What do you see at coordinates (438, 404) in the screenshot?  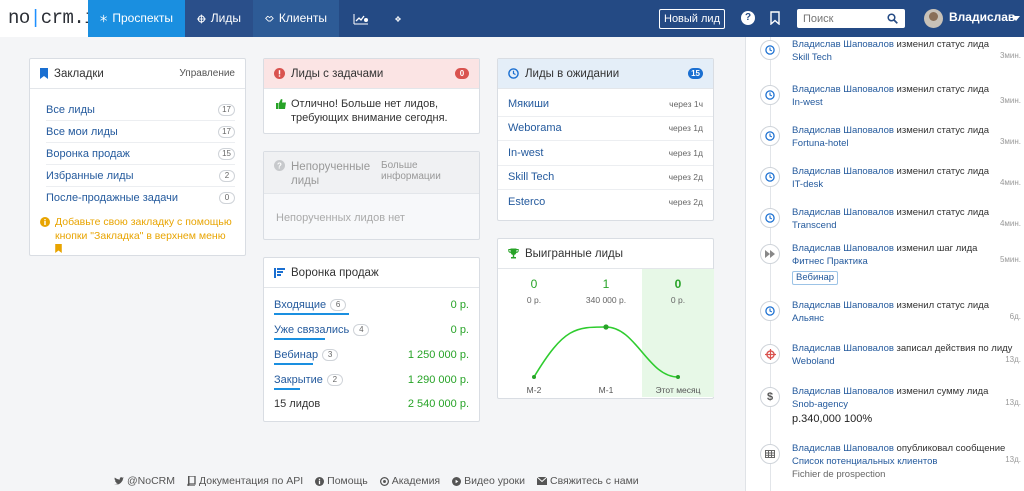 I see `funnel-total-amount: 2 540 000 р.` at bounding box center [438, 404].